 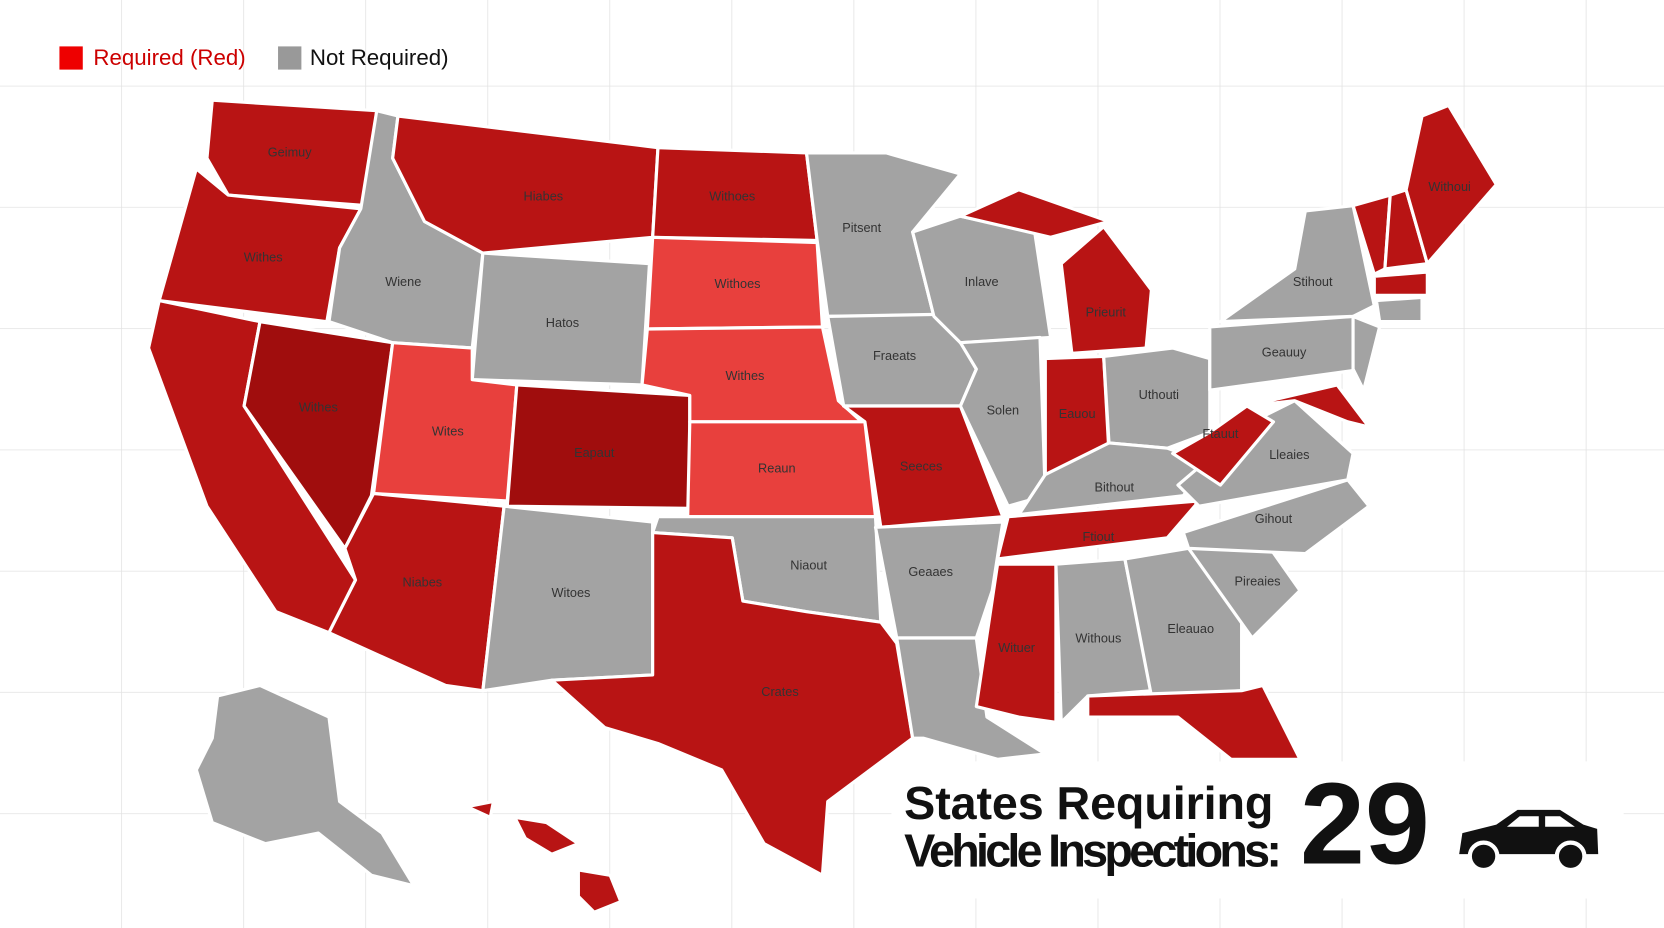 I want to click on state-label: Pireaies, so click(x=1258, y=581).